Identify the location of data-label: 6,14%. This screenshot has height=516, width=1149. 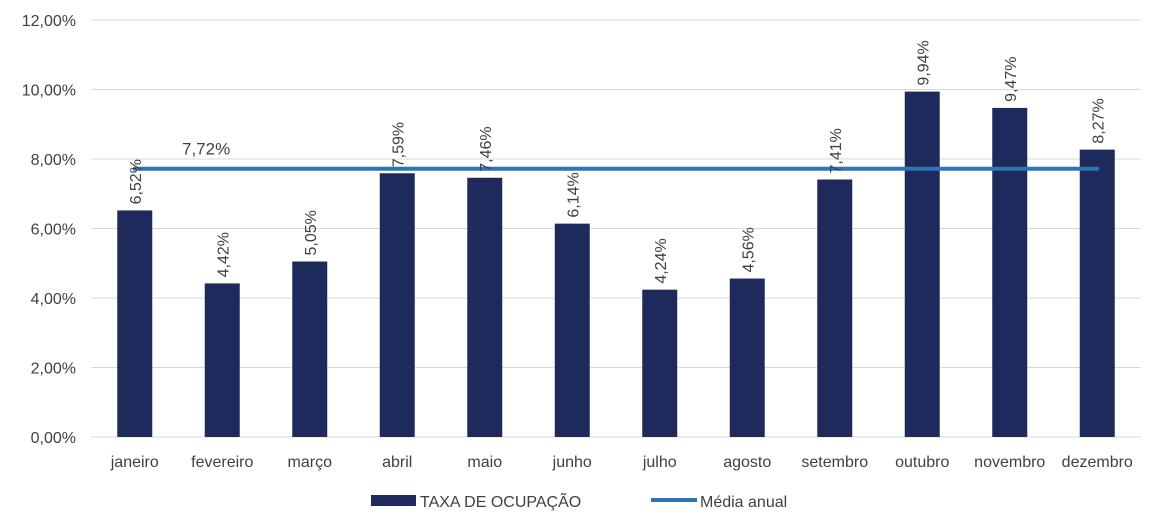
(573, 194).